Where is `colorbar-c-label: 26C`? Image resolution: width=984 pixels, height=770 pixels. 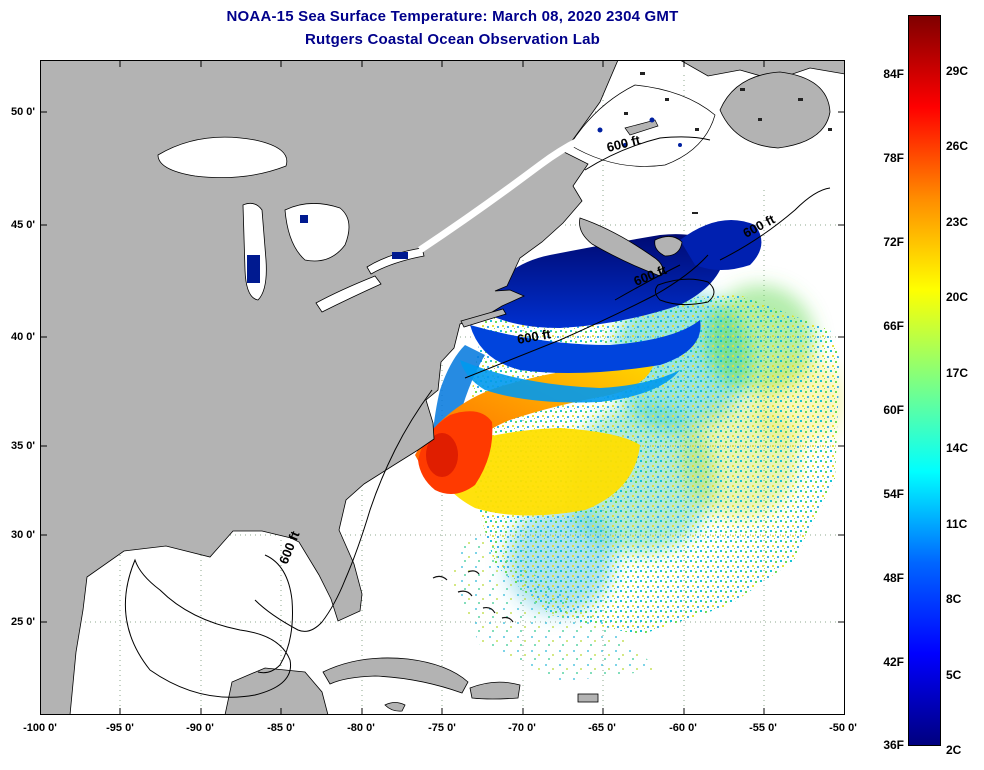
colorbar-c-label: 26C is located at coordinates (957, 146).